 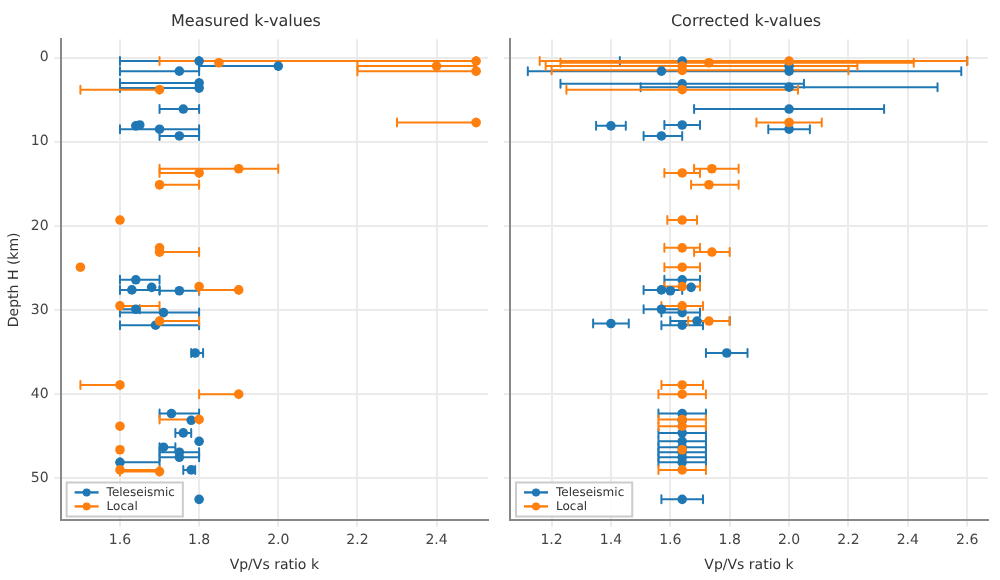 I want to click on chart-title: Corrected k-values, so click(x=746, y=20).